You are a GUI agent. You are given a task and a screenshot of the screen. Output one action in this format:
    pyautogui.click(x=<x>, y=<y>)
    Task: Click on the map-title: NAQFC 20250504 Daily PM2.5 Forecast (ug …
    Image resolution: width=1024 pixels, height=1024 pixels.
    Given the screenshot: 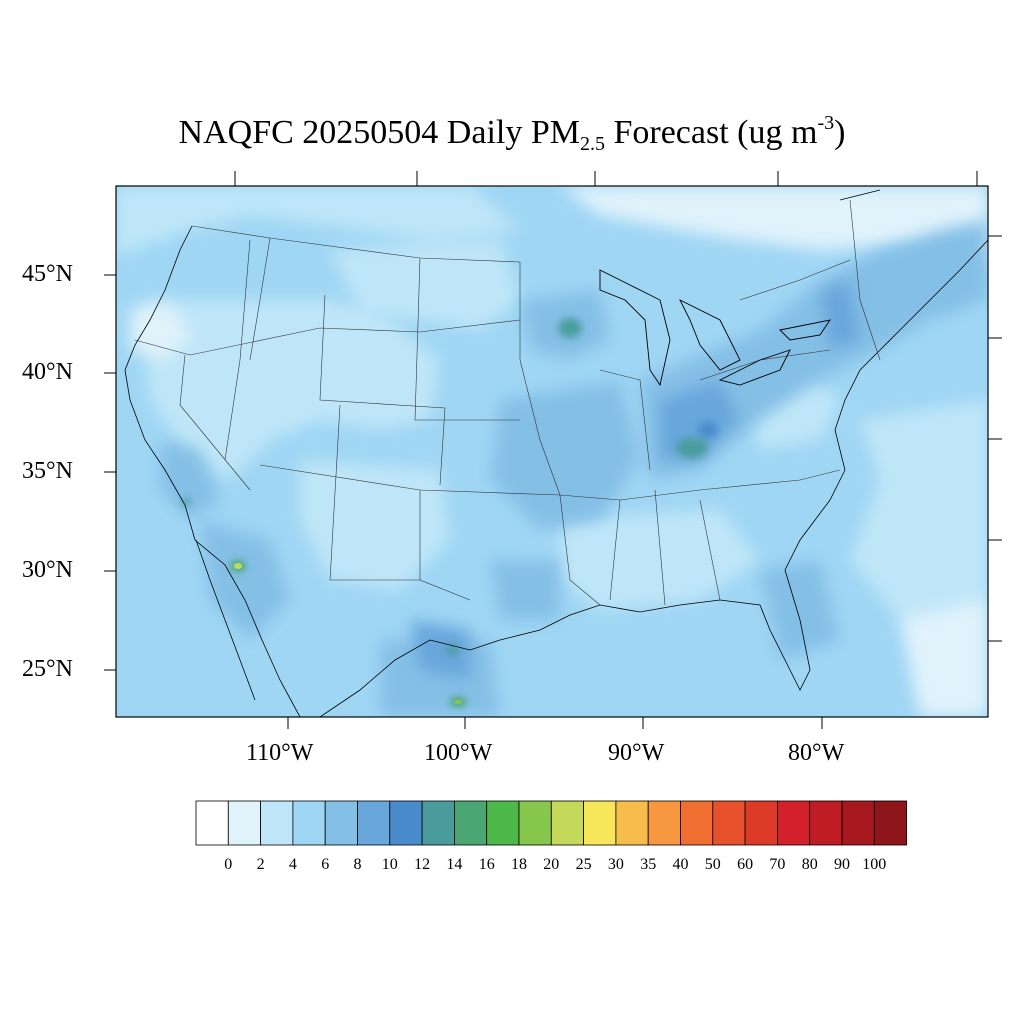 What is the action you would take?
    pyautogui.click(x=512, y=134)
    